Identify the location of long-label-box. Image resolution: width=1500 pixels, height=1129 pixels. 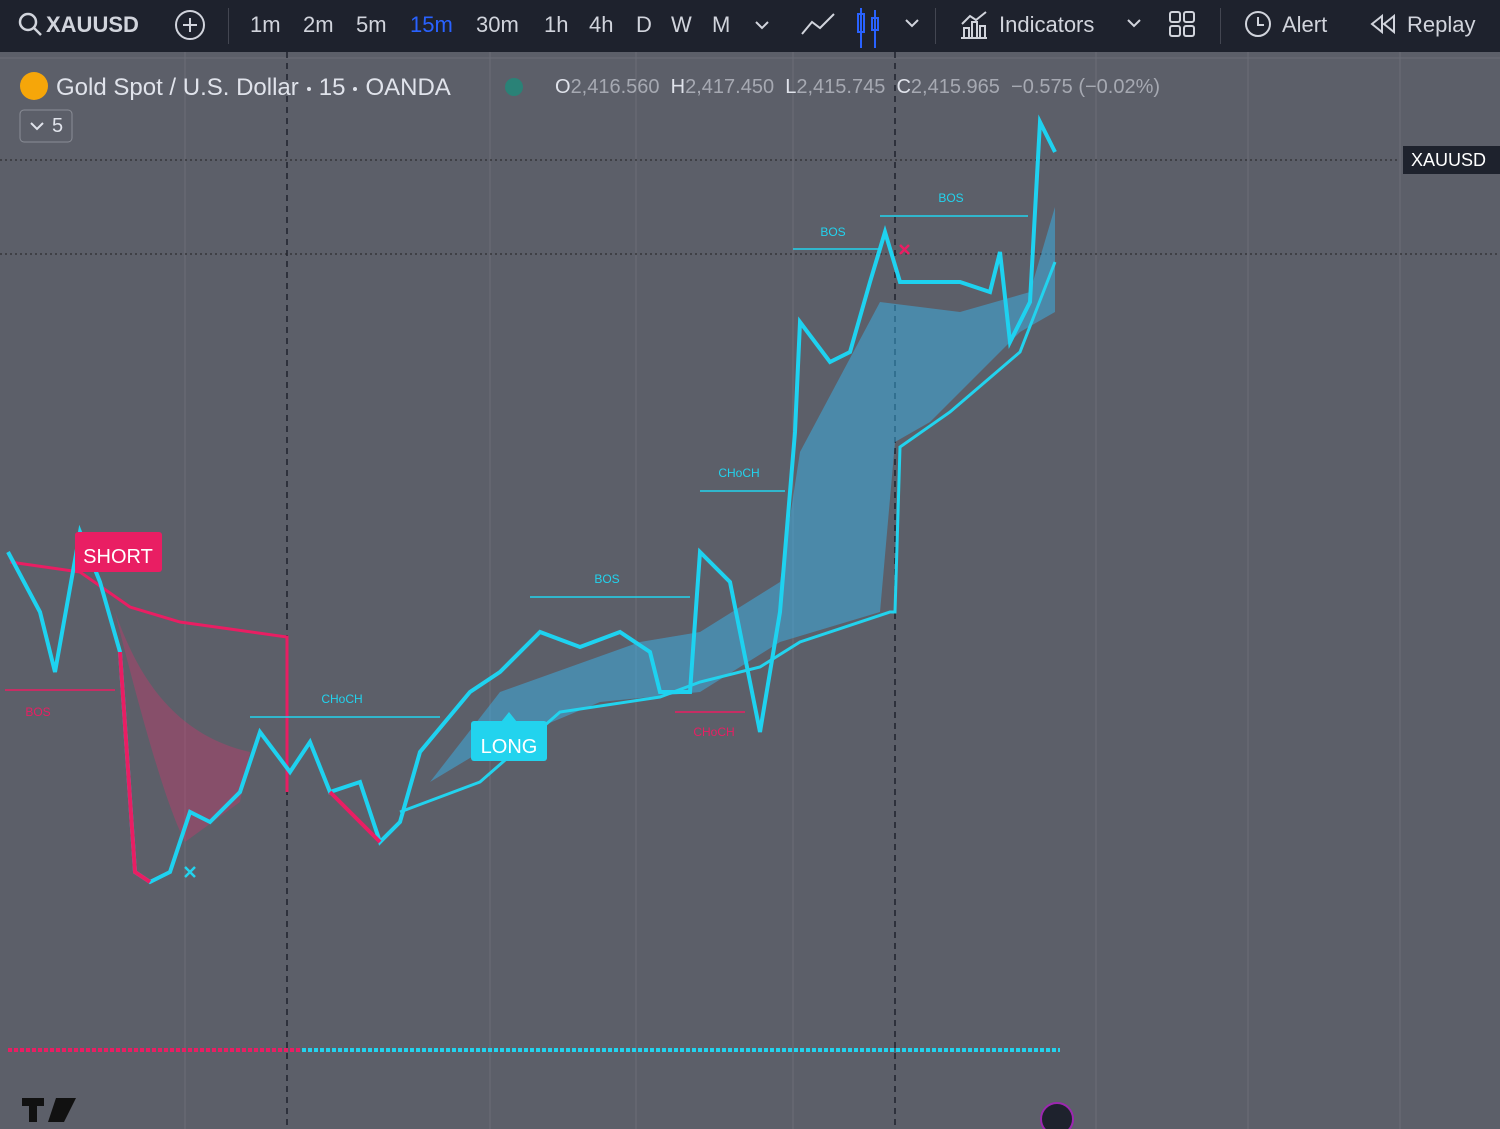
(509, 741).